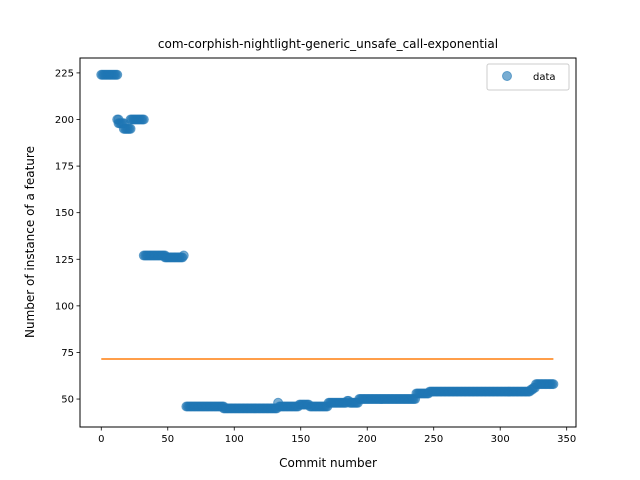 The width and height of the screenshot is (640, 480). Describe the element at coordinates (328, 463) in the screenshot. I see `x-axis-title: Commit number` at that location.